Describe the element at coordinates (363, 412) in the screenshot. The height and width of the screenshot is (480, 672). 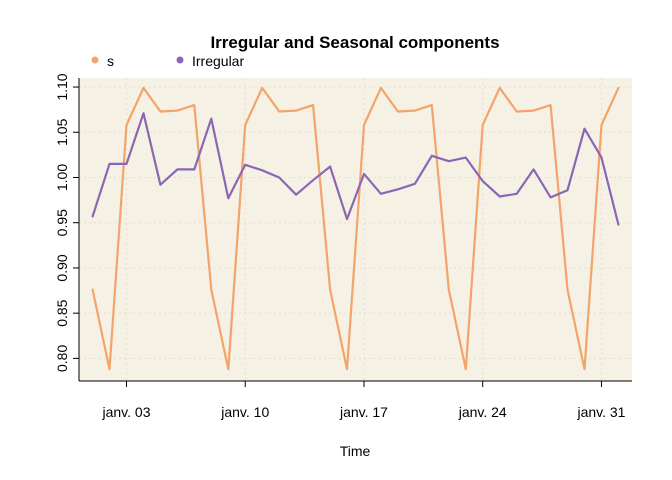
I see `x-tick-label: janv. 17` at that location.